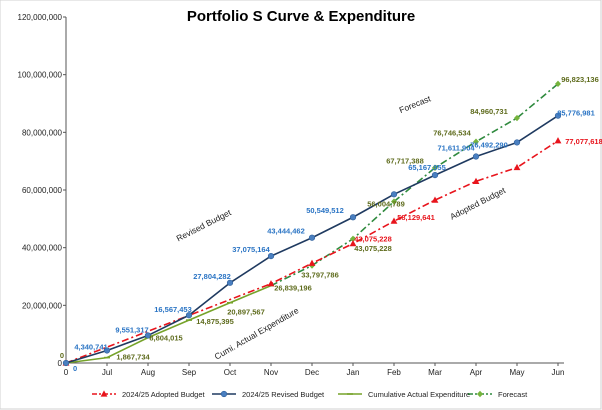 The width and height of the screenshot is (602, 410). What do you see at coordinates (40, 17) in the screenshot?
I see `y-tick-label: 120,000,000` at bounding box center [40, 17].